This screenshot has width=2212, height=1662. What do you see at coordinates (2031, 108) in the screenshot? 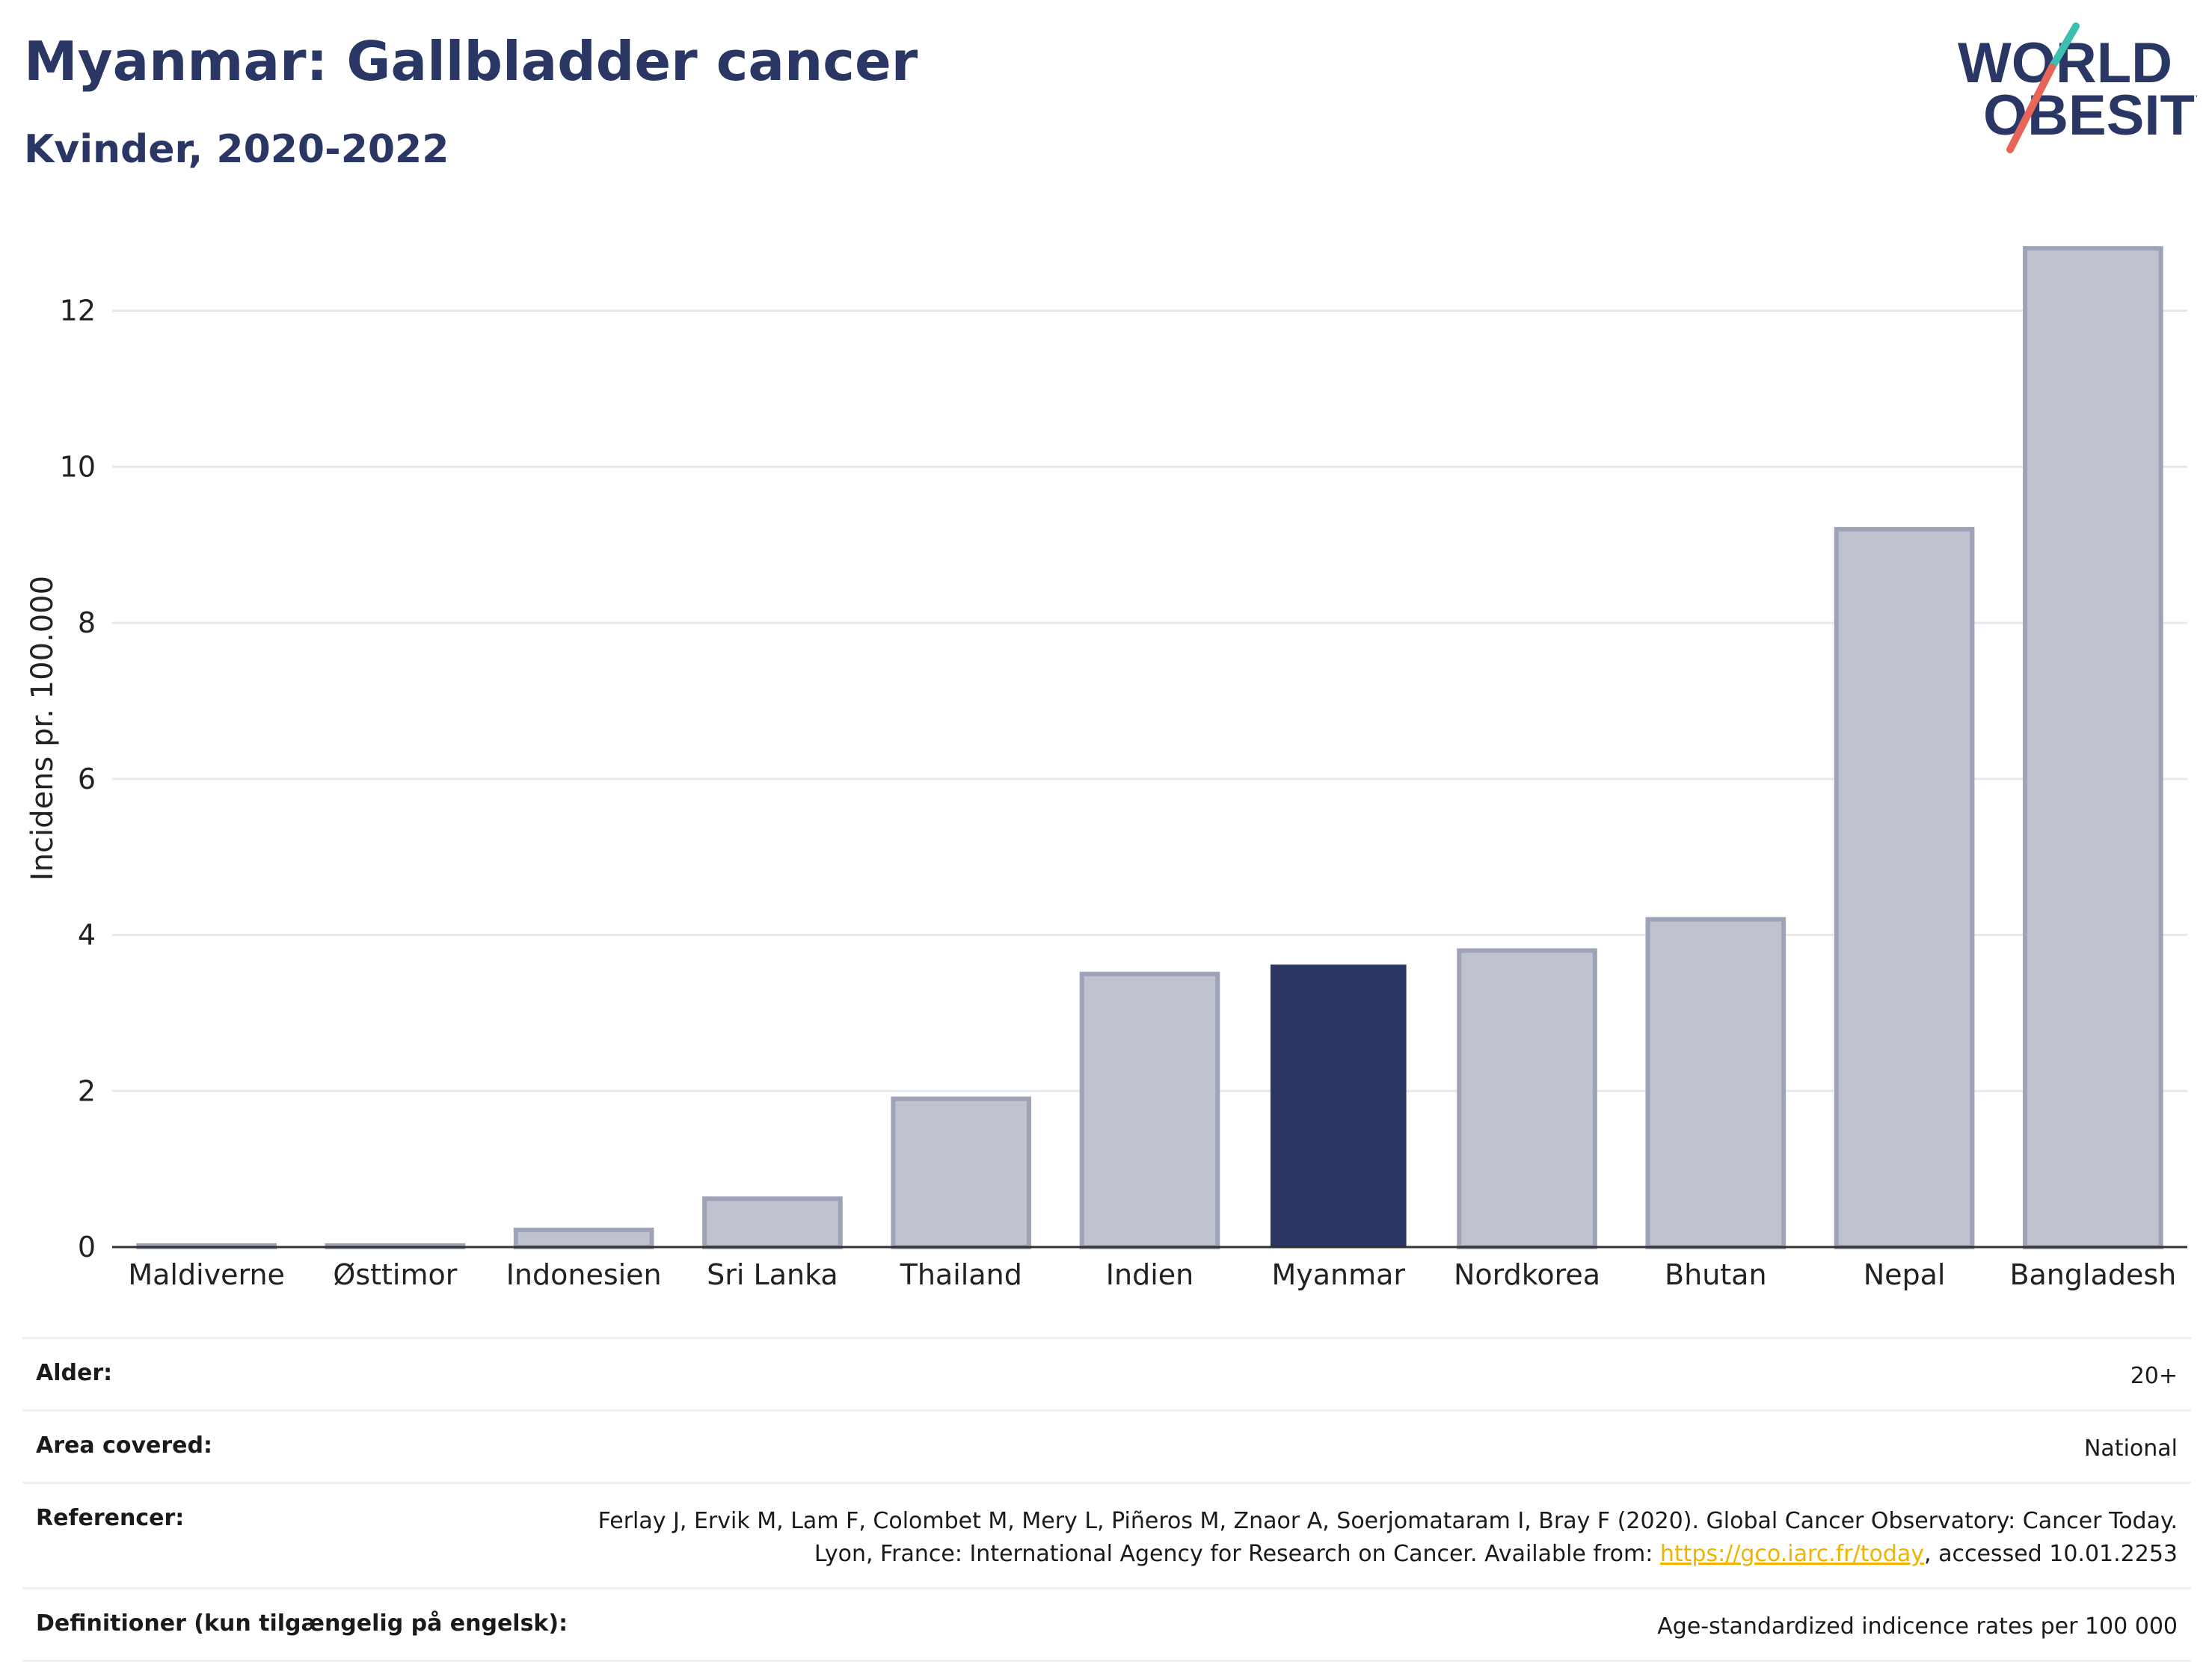
I see `logo-slash-red` at bounding box center [2031, 108].